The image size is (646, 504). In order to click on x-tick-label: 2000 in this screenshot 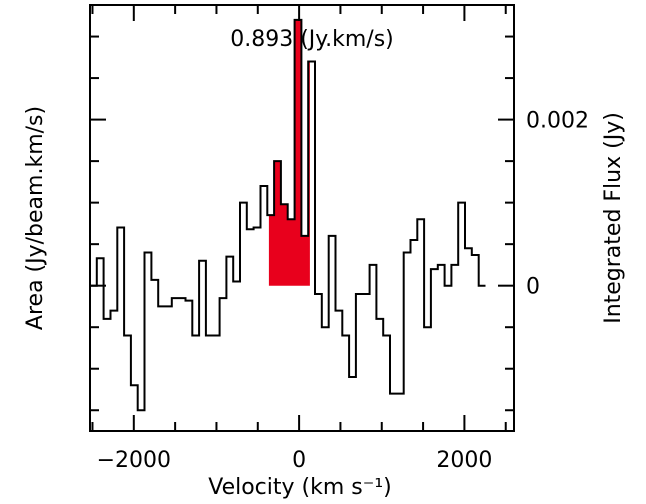, I will do `click(464, 460)`.